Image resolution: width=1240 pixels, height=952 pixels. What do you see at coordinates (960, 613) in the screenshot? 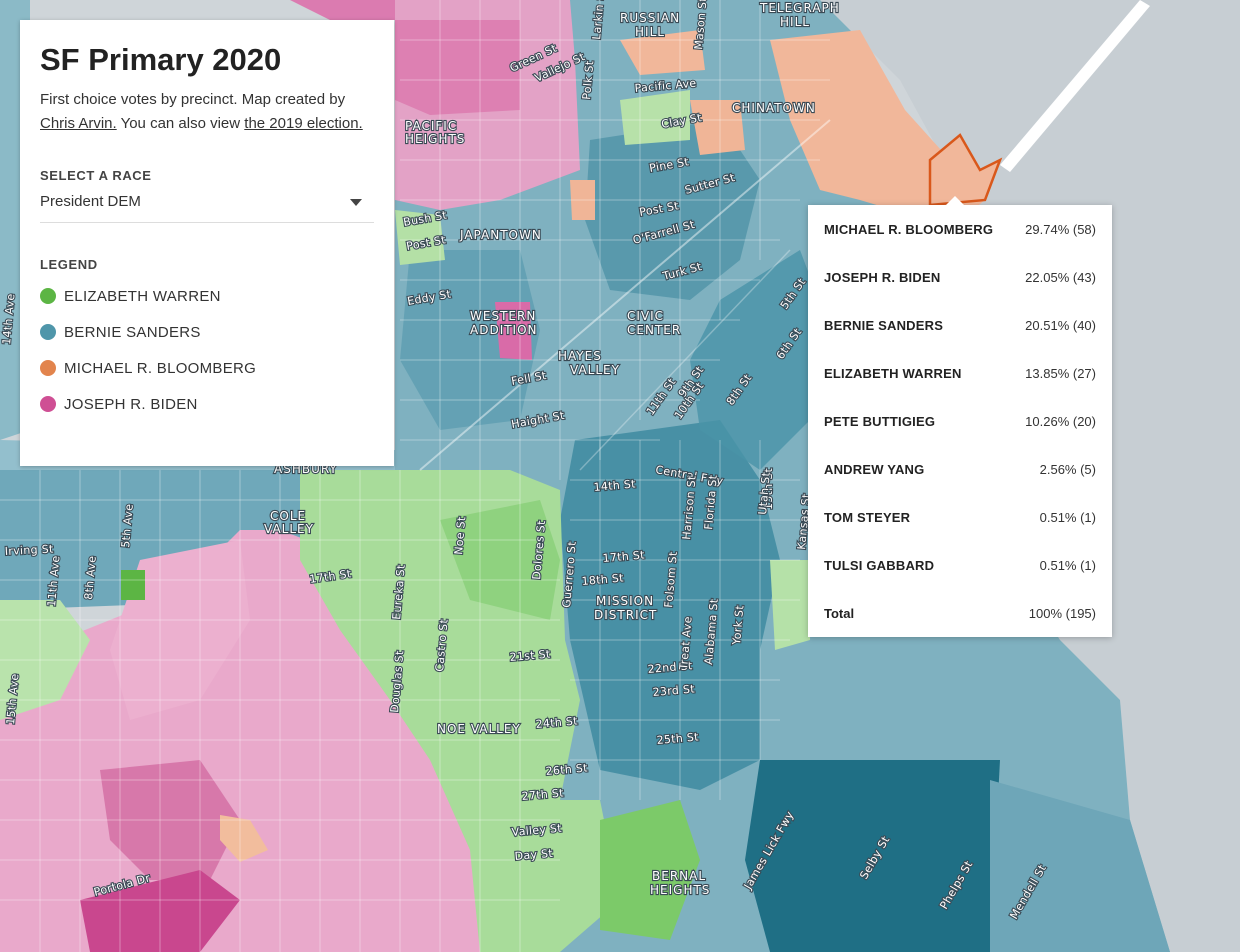
I see `tooltip-total-row: Total 100% (195)` at bounding box center [960, 613].